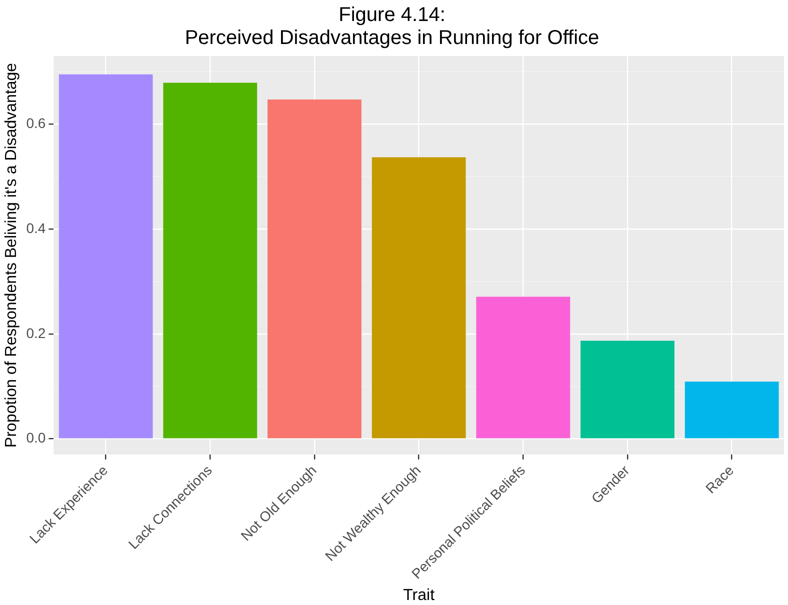 The image size is (788, 605). What do you see at coordinates (36, 123) in the screenshot?
I see `y-tick-label: 0.6` at bounding box center [36, 123].